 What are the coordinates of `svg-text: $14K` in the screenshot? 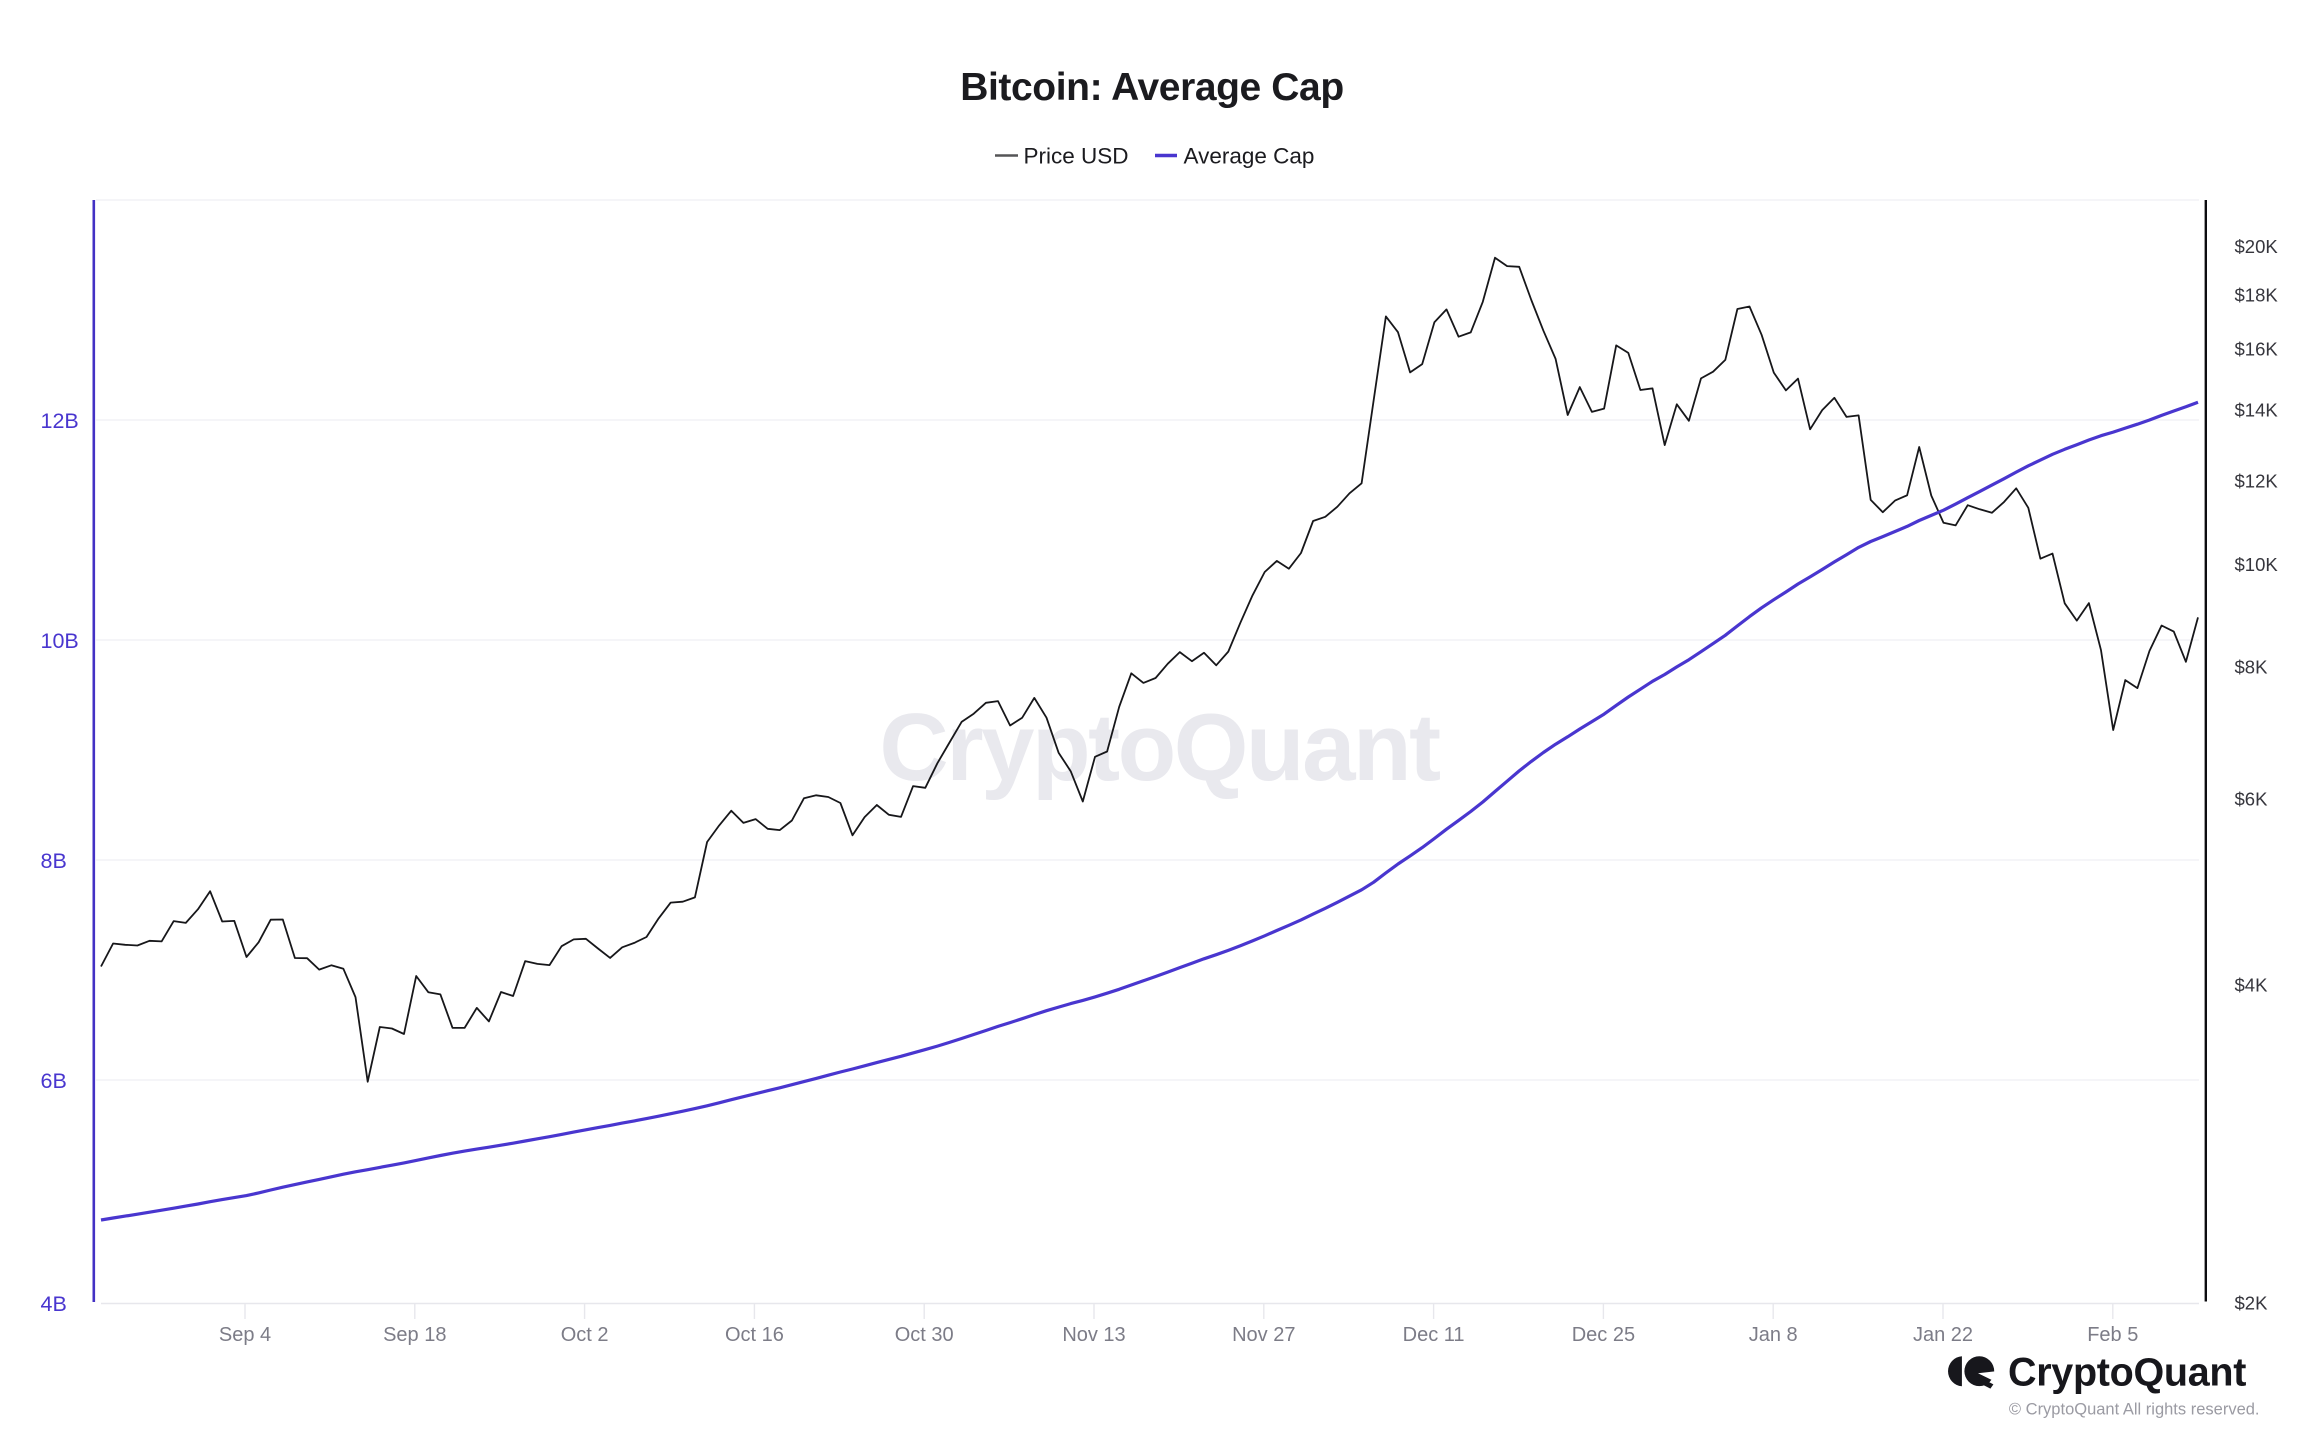 It's located at (2257, 410).